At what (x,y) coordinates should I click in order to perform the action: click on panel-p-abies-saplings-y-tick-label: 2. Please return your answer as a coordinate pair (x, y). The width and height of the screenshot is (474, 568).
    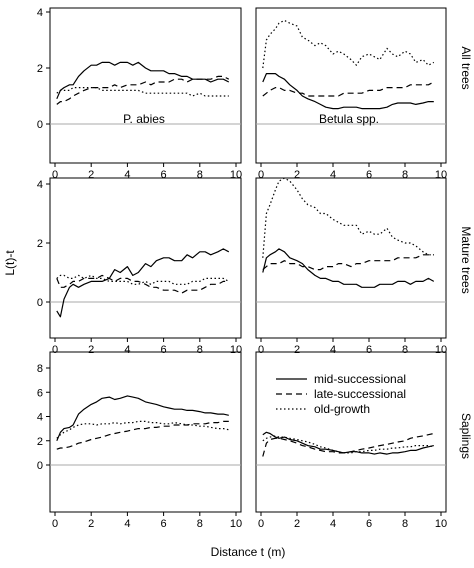
    Looking at the image, I should click on (40, 442).